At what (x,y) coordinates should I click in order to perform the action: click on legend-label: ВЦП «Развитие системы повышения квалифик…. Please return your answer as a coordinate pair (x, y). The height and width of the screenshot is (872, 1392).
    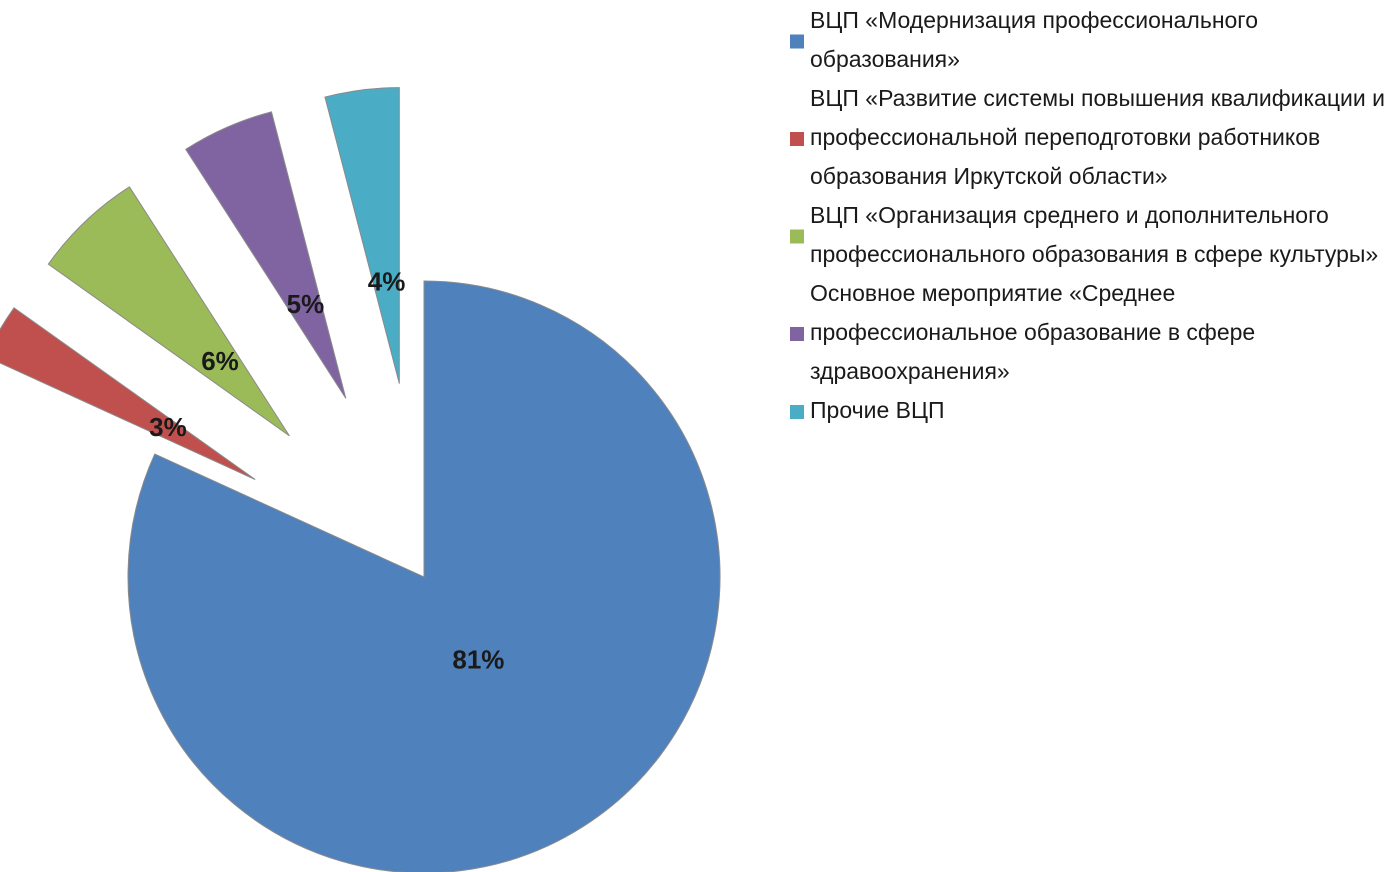
    Looking at the image, I should click on (1100, 137).